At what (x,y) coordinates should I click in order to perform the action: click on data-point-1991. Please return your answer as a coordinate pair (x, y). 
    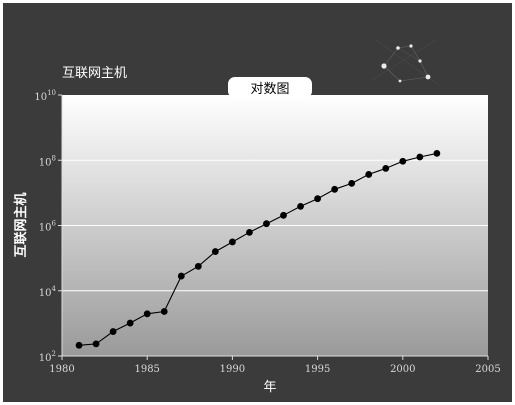
    Looking at the image, I should click on (249, 232).